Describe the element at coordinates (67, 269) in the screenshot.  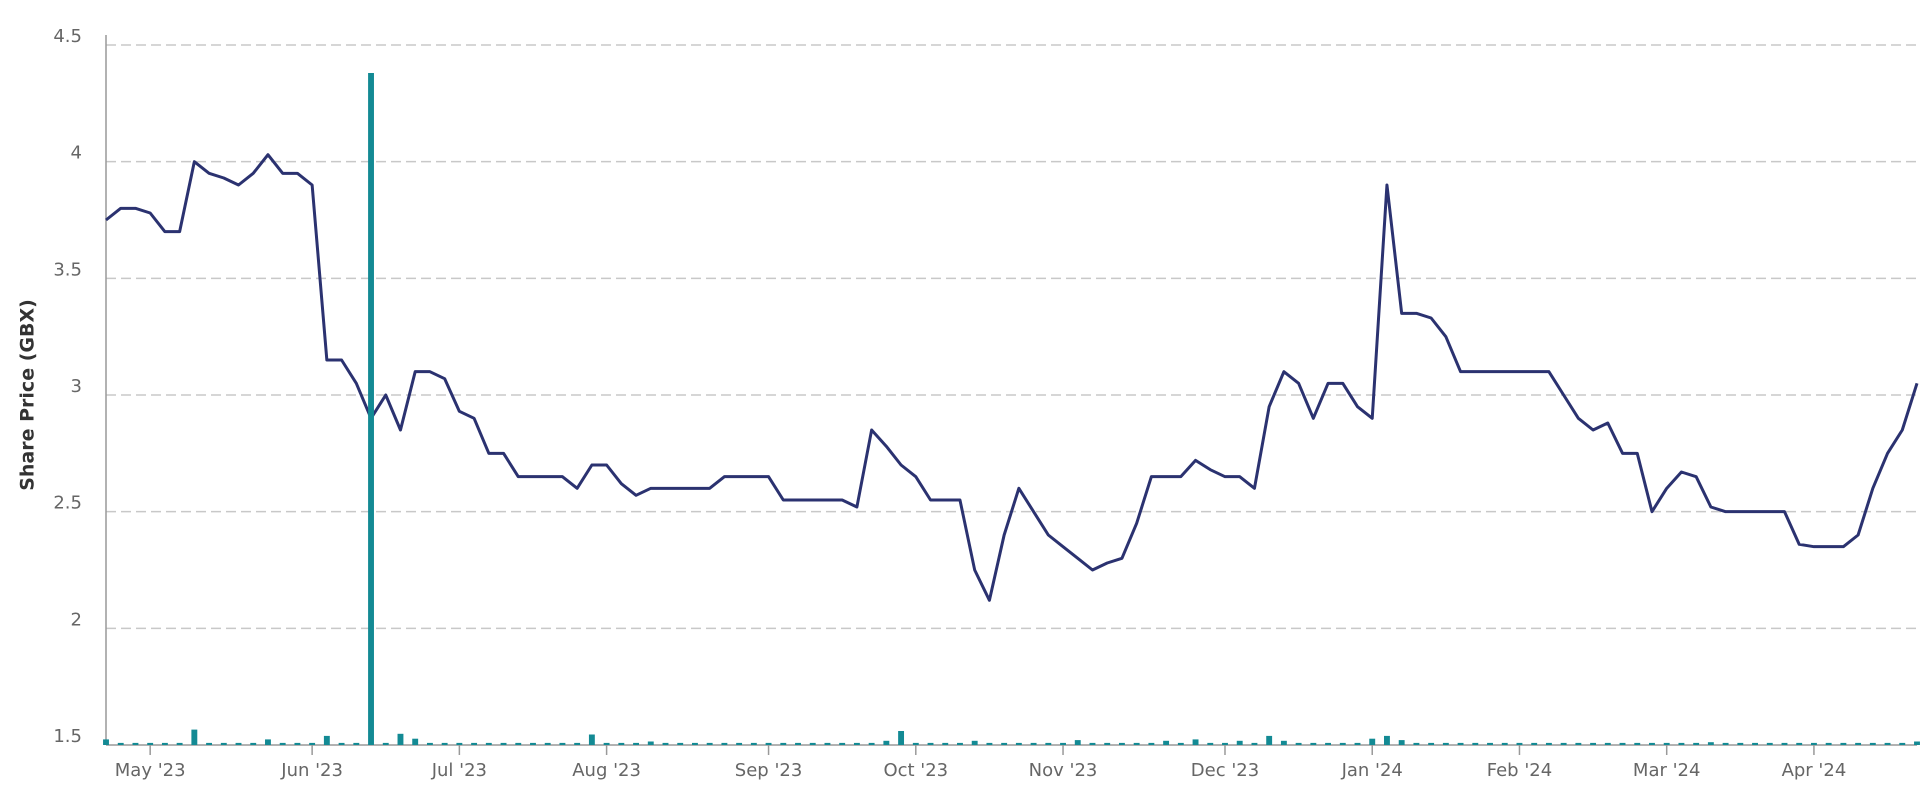
I see `y-tick-label: 3.5` at that location.